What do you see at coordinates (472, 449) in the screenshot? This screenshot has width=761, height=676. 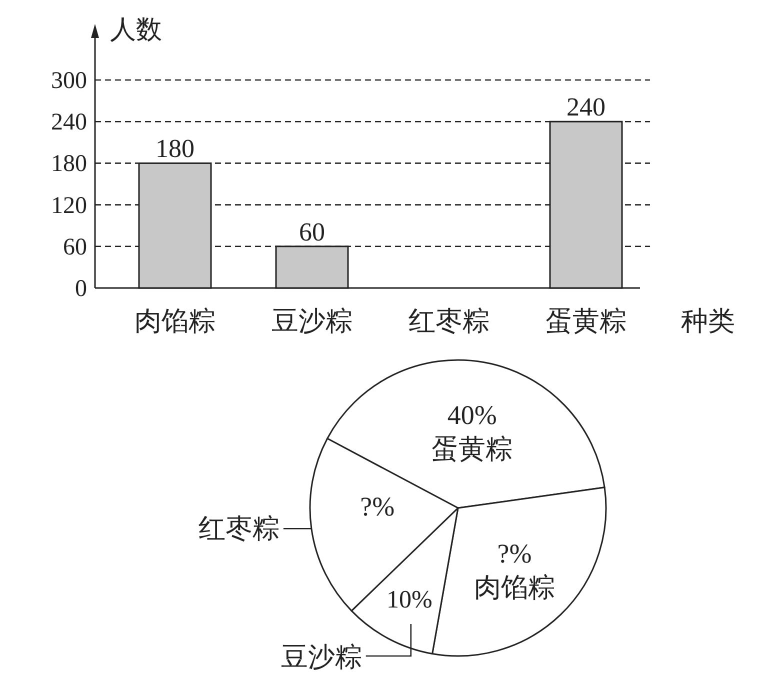 I see `slice-label: 蛋黄粽` at bounding box center [472, 449].